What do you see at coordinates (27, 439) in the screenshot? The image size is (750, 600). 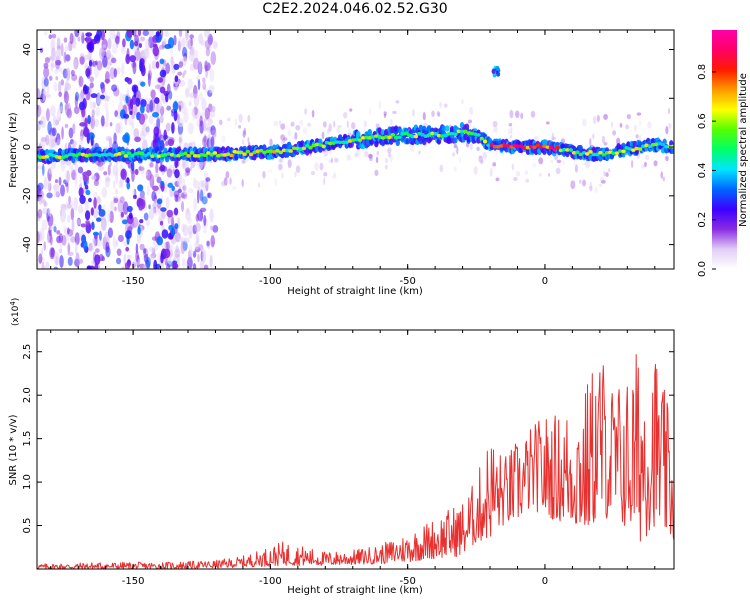 I see `y-tick-label: 1.5` at bounding box center [27, 439].